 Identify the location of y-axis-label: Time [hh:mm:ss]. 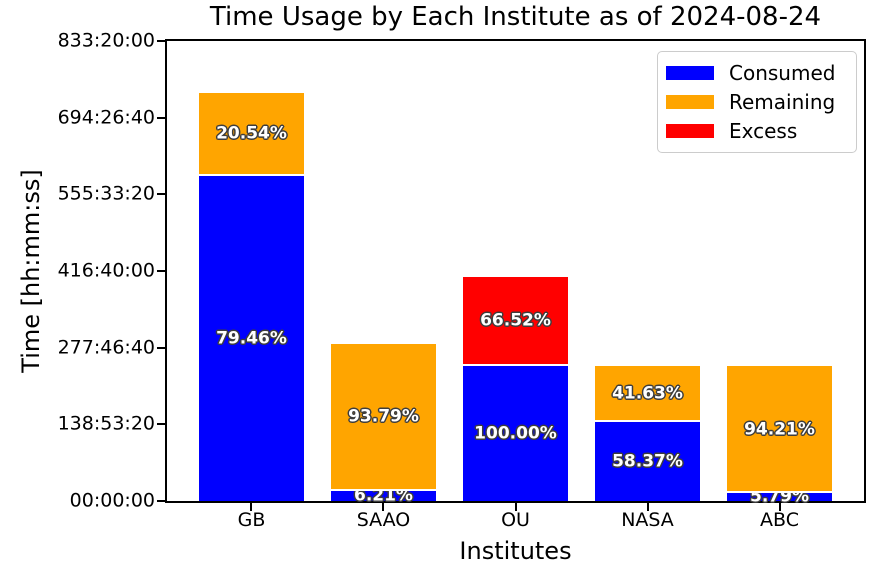
(31, 271).